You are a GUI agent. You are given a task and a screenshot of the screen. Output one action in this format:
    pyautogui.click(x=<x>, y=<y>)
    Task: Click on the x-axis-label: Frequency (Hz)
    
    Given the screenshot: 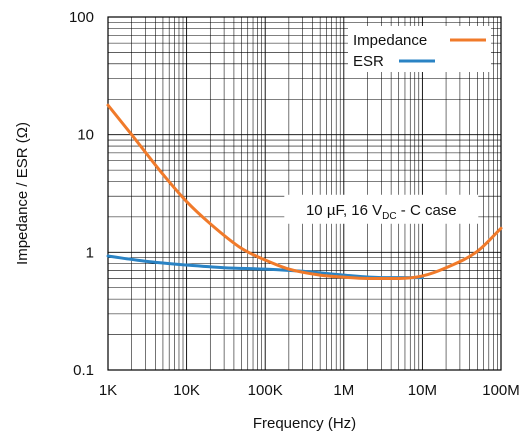 What is the action you would take?
    pyautogui.click(x=304, y=423)
    